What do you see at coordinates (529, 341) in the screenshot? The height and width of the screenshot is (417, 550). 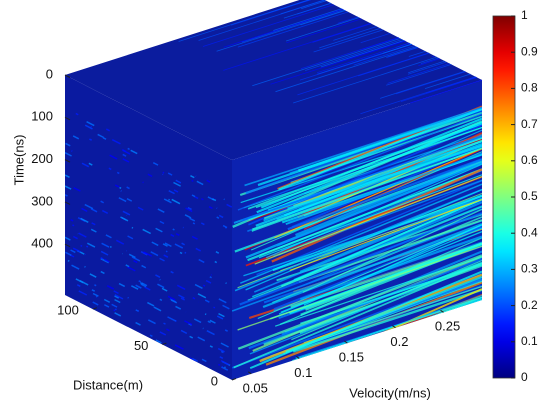 I see `colorbar-tick-label: 0.1` at bounding box center [529, 341].